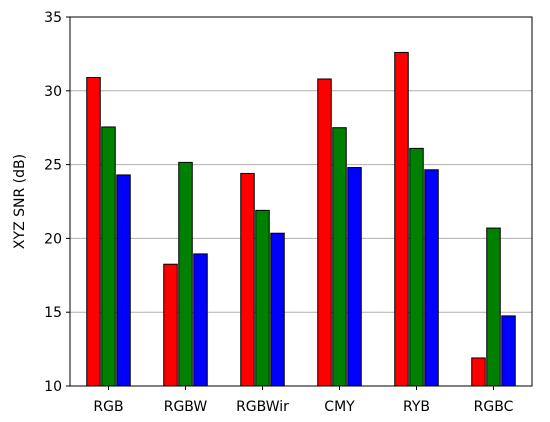 This screenshot has width=550, height=422. I want to click on x-tick-label: RYB, so click(416, 407).